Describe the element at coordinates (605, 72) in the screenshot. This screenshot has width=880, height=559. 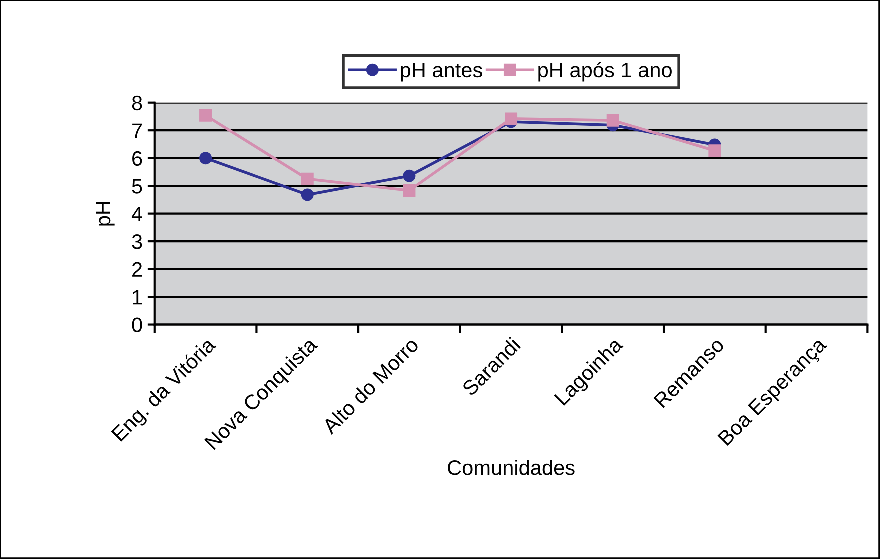
I see `legend-label: pH após 1 ano` at that location.